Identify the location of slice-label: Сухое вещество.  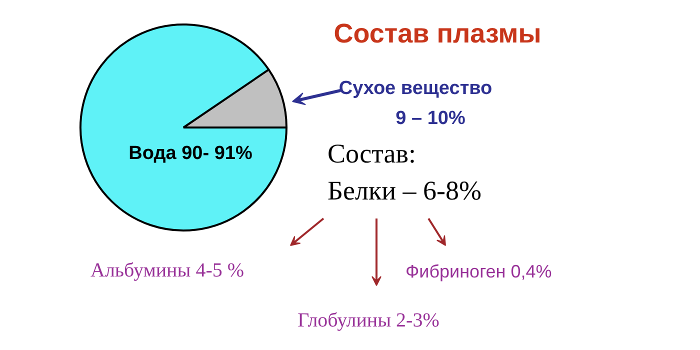
(415, 88).